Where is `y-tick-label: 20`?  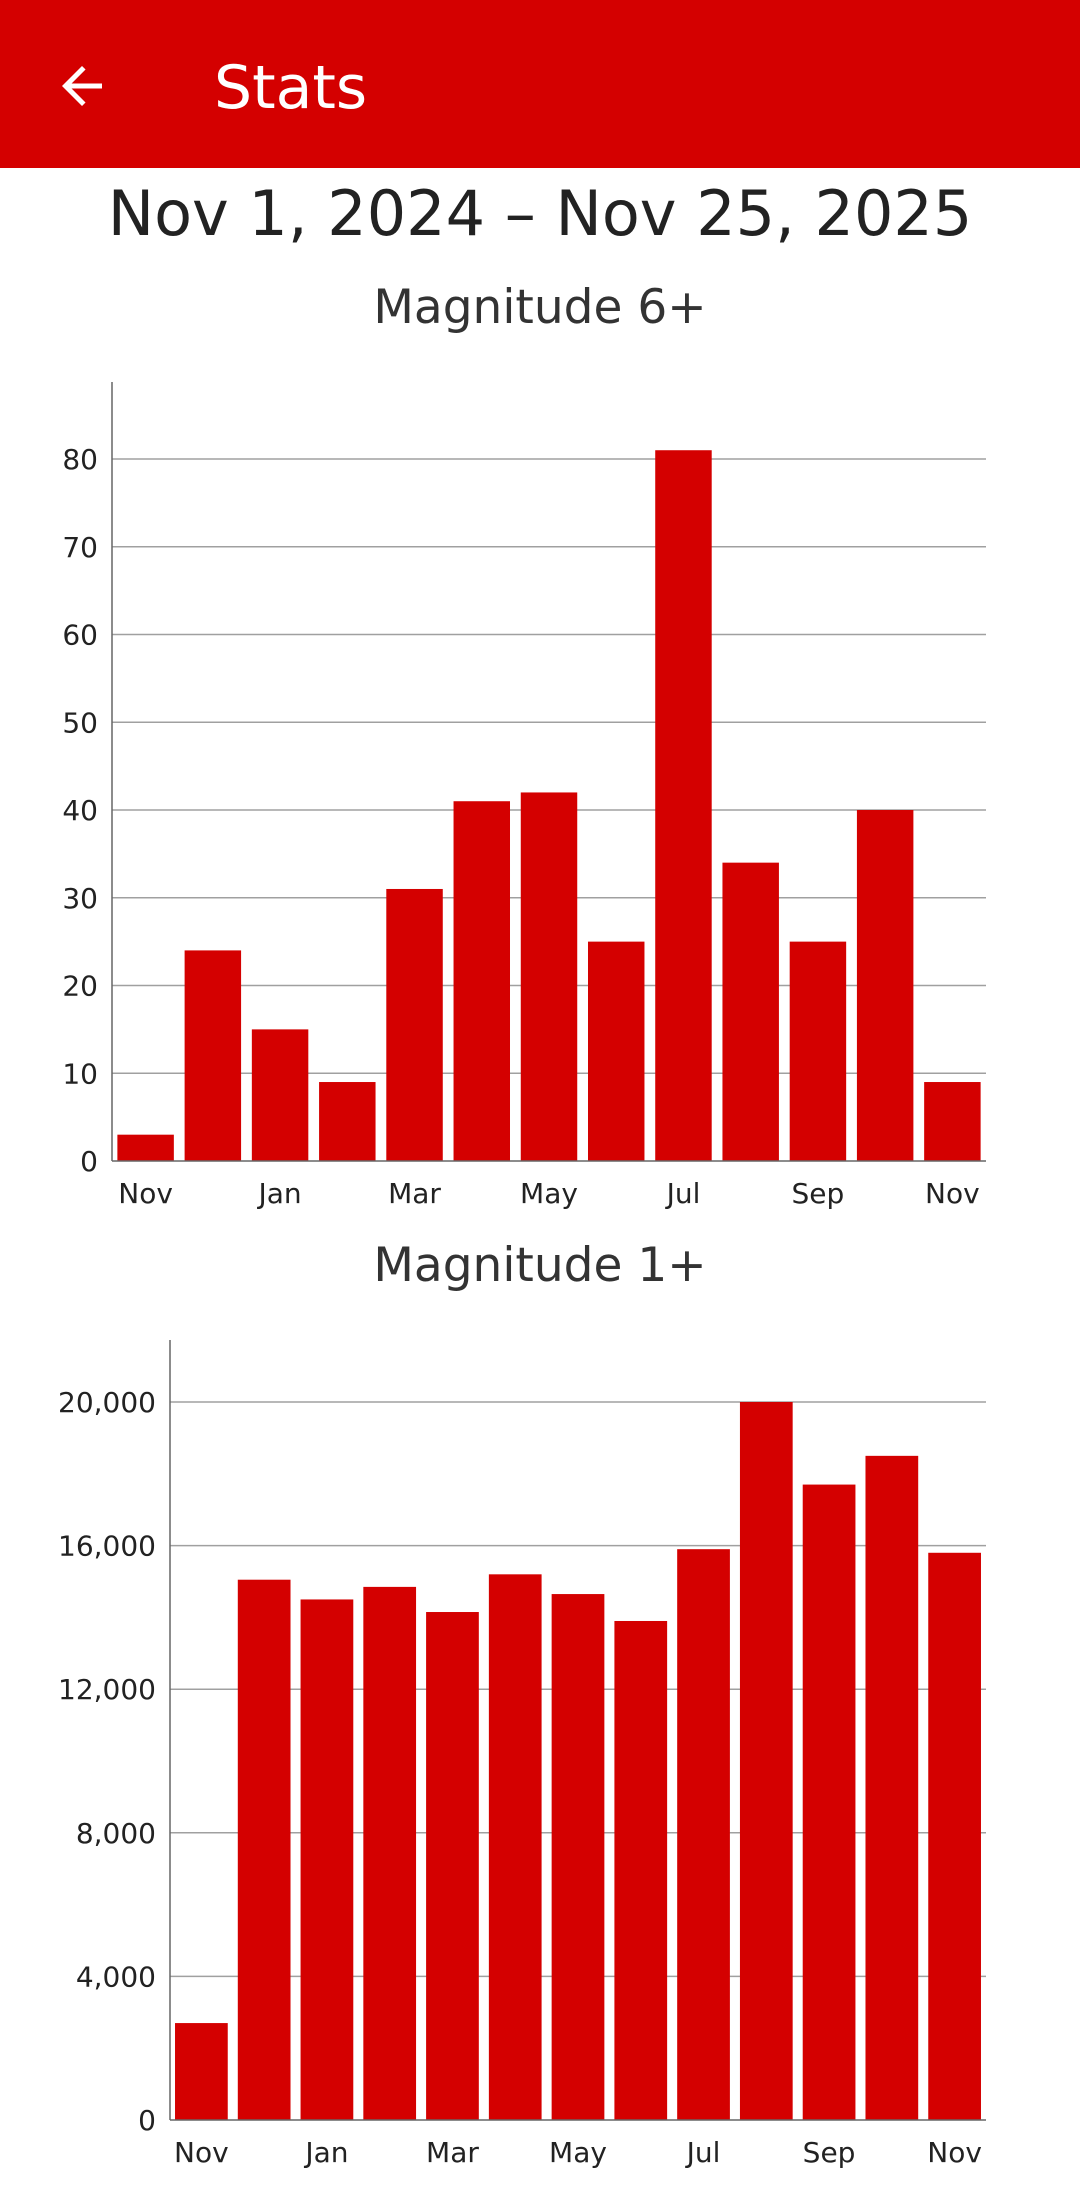
y-tick-label: 20 is located at coordinates (80, 986).